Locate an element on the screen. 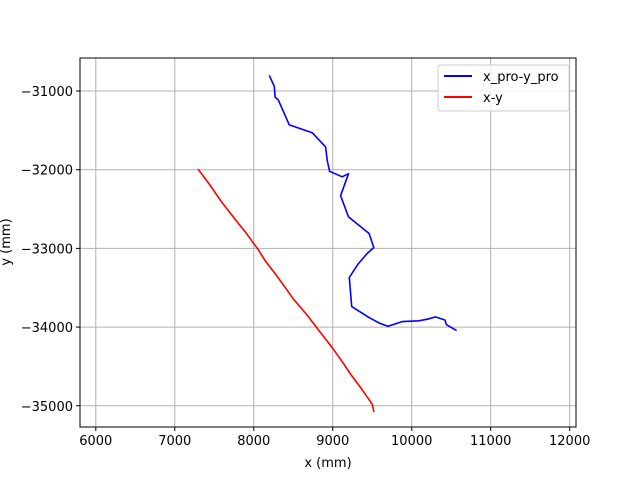 The height and width of the screenshot is (480, 640). y-tick-label: −31000 is located at coordinates (47, 92).